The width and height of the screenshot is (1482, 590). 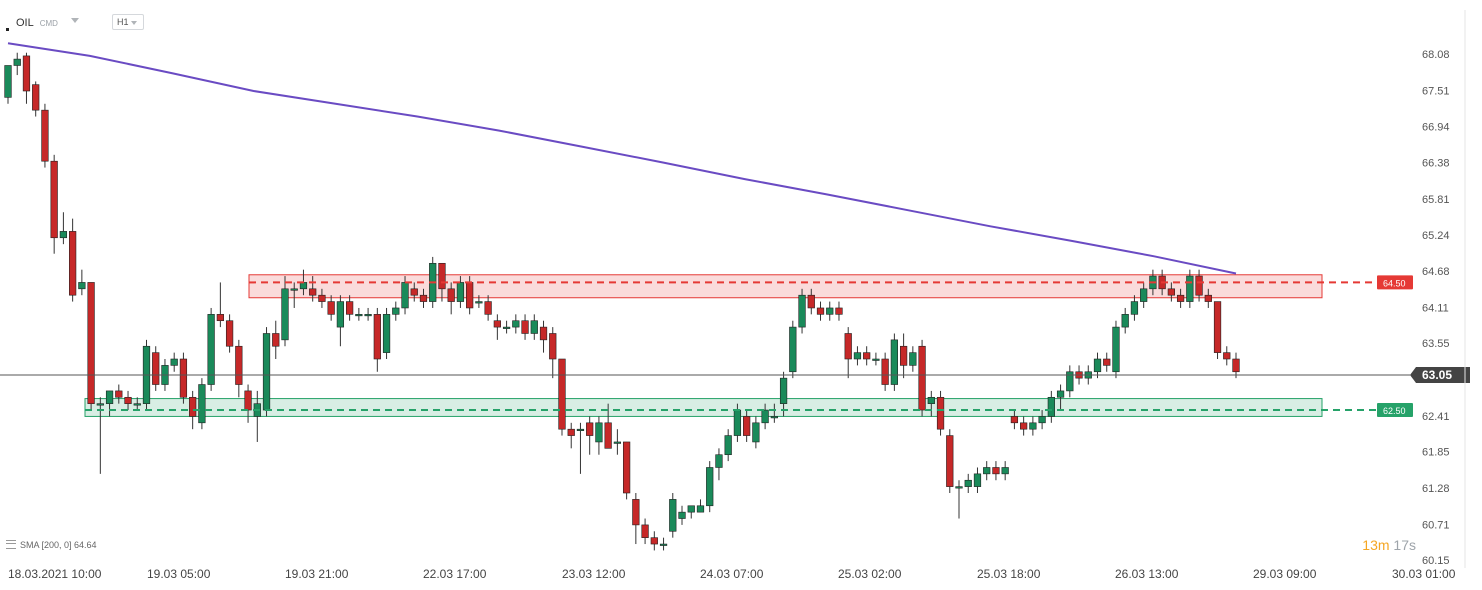 What do you see at coordinates (75, 20) in the screenshot?
I see `symbol-dropdown-icon` at bounding box center [75, 20].